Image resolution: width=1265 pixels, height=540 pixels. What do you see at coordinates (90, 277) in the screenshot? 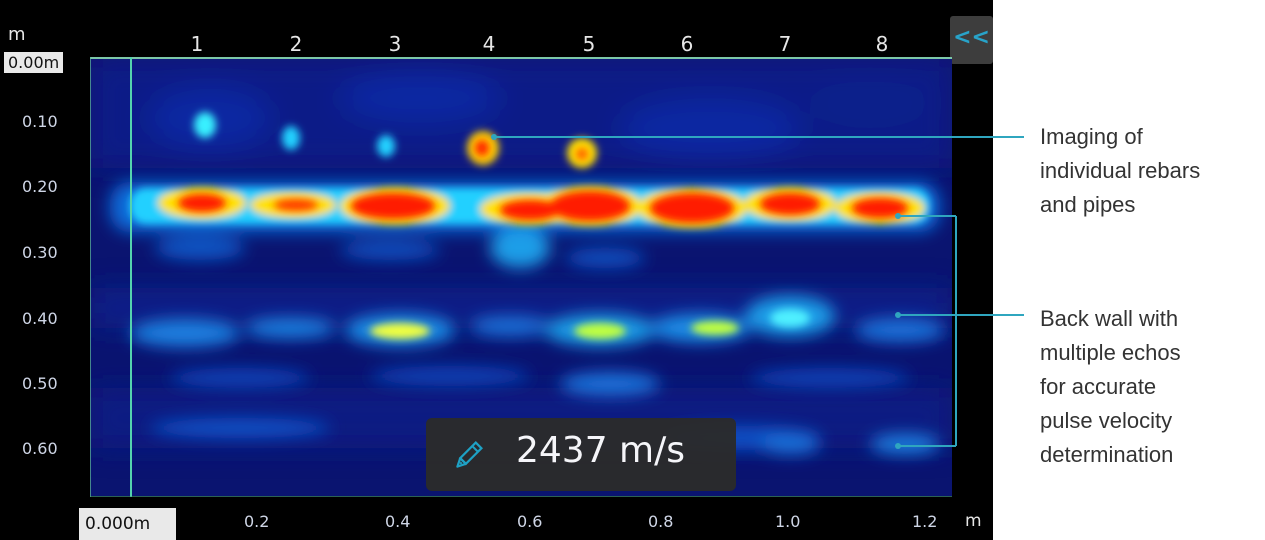
I see `scan-frame-left` at bounding box center [90, 277].